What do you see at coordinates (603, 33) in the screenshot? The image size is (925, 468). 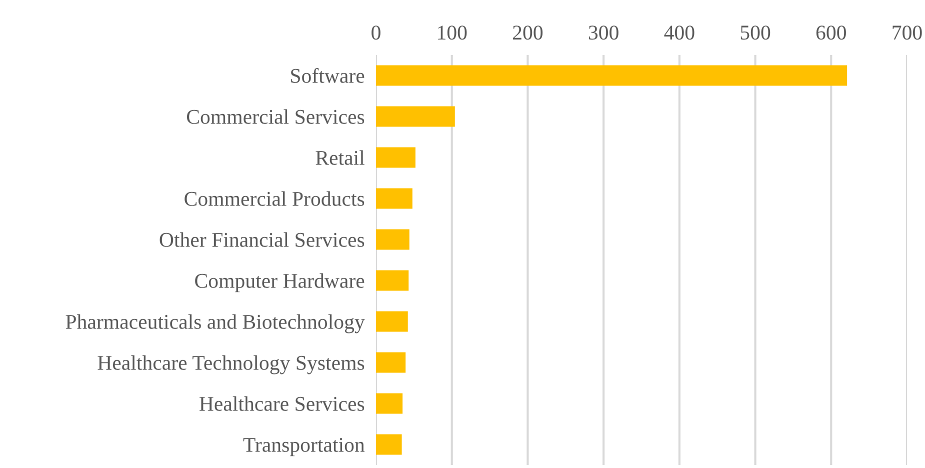 I see `x-tick-label: 300` at bounding box center [603, 33].